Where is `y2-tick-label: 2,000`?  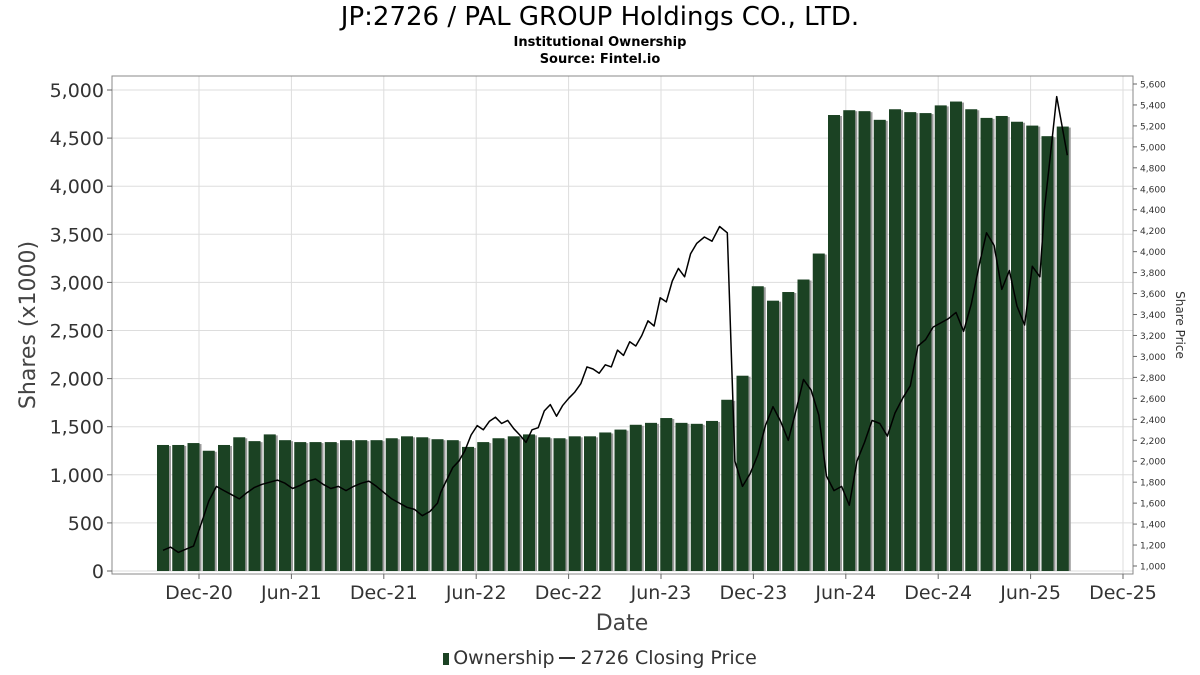 y2-tick-label: 2,000 is located at coordinates (1153, 463).